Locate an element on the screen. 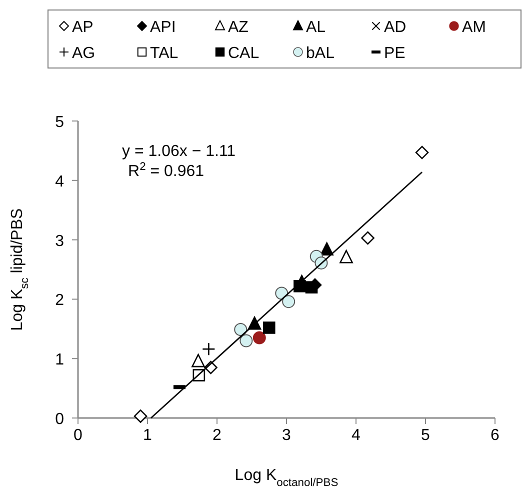 The image size is (525, 488). legend-label: API is located at coordinates (163, 27).